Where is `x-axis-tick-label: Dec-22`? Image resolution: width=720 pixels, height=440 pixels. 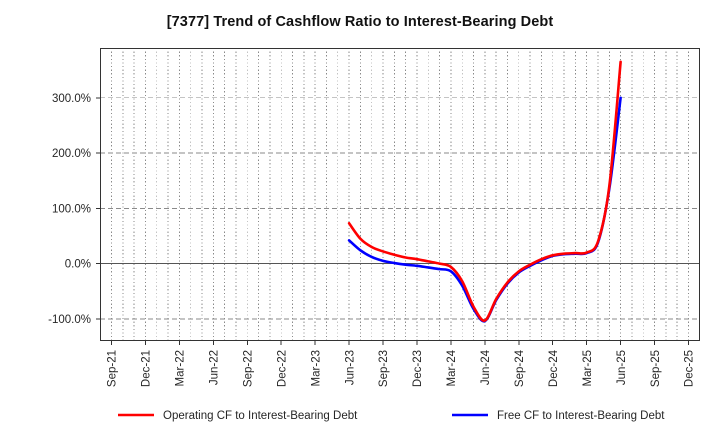
x-axis-tick-label: Dec-22 is located at coordinates (282, 368).